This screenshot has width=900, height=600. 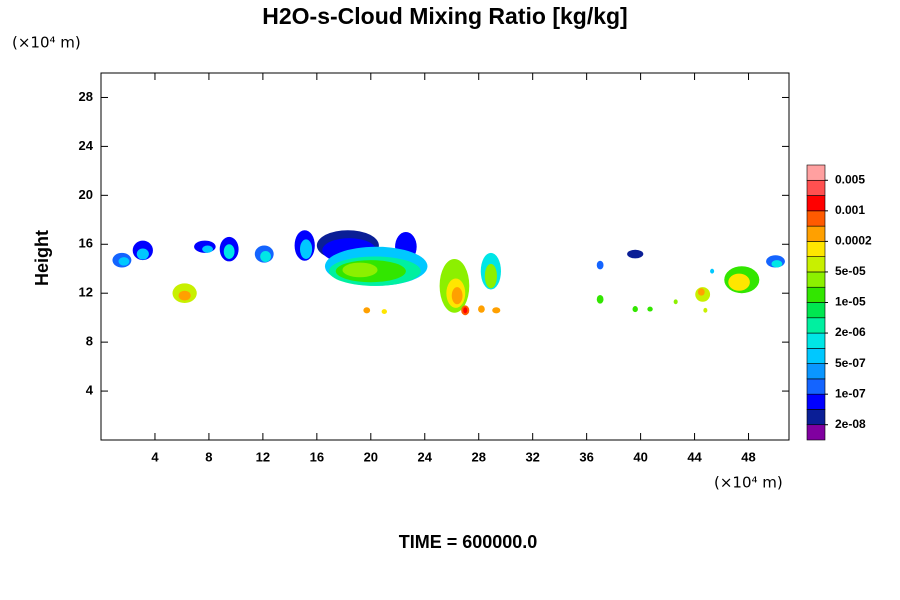 What do you see at coordinates (46, 43) in the screenshot?
I see `y-unit: (×10⁴ m)` at bounding box center [46, 43].